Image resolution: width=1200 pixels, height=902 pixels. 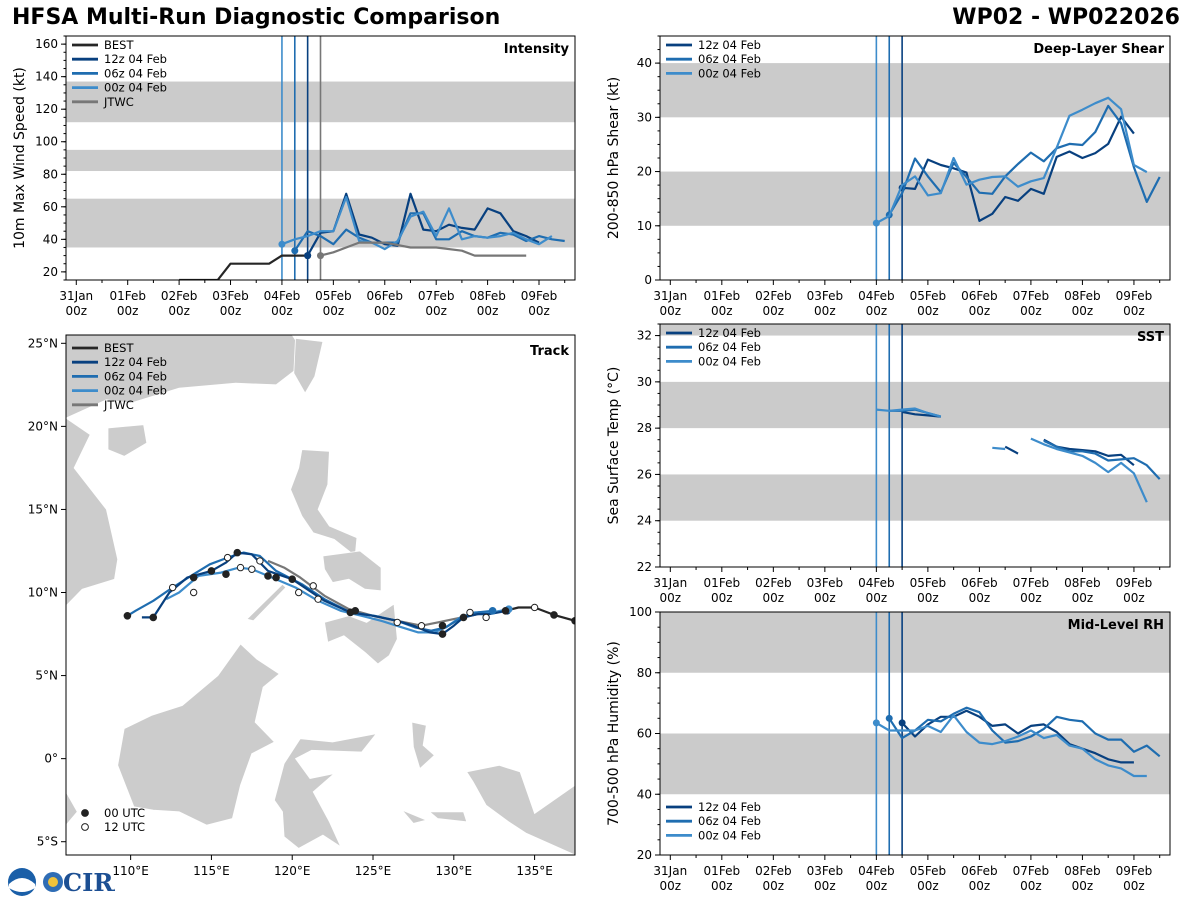 What do you see at coordinates (135, 88) in the screenshot?
I see `intensity-legend-label: 00z 04 Feb` at bounding box center [135, 88].